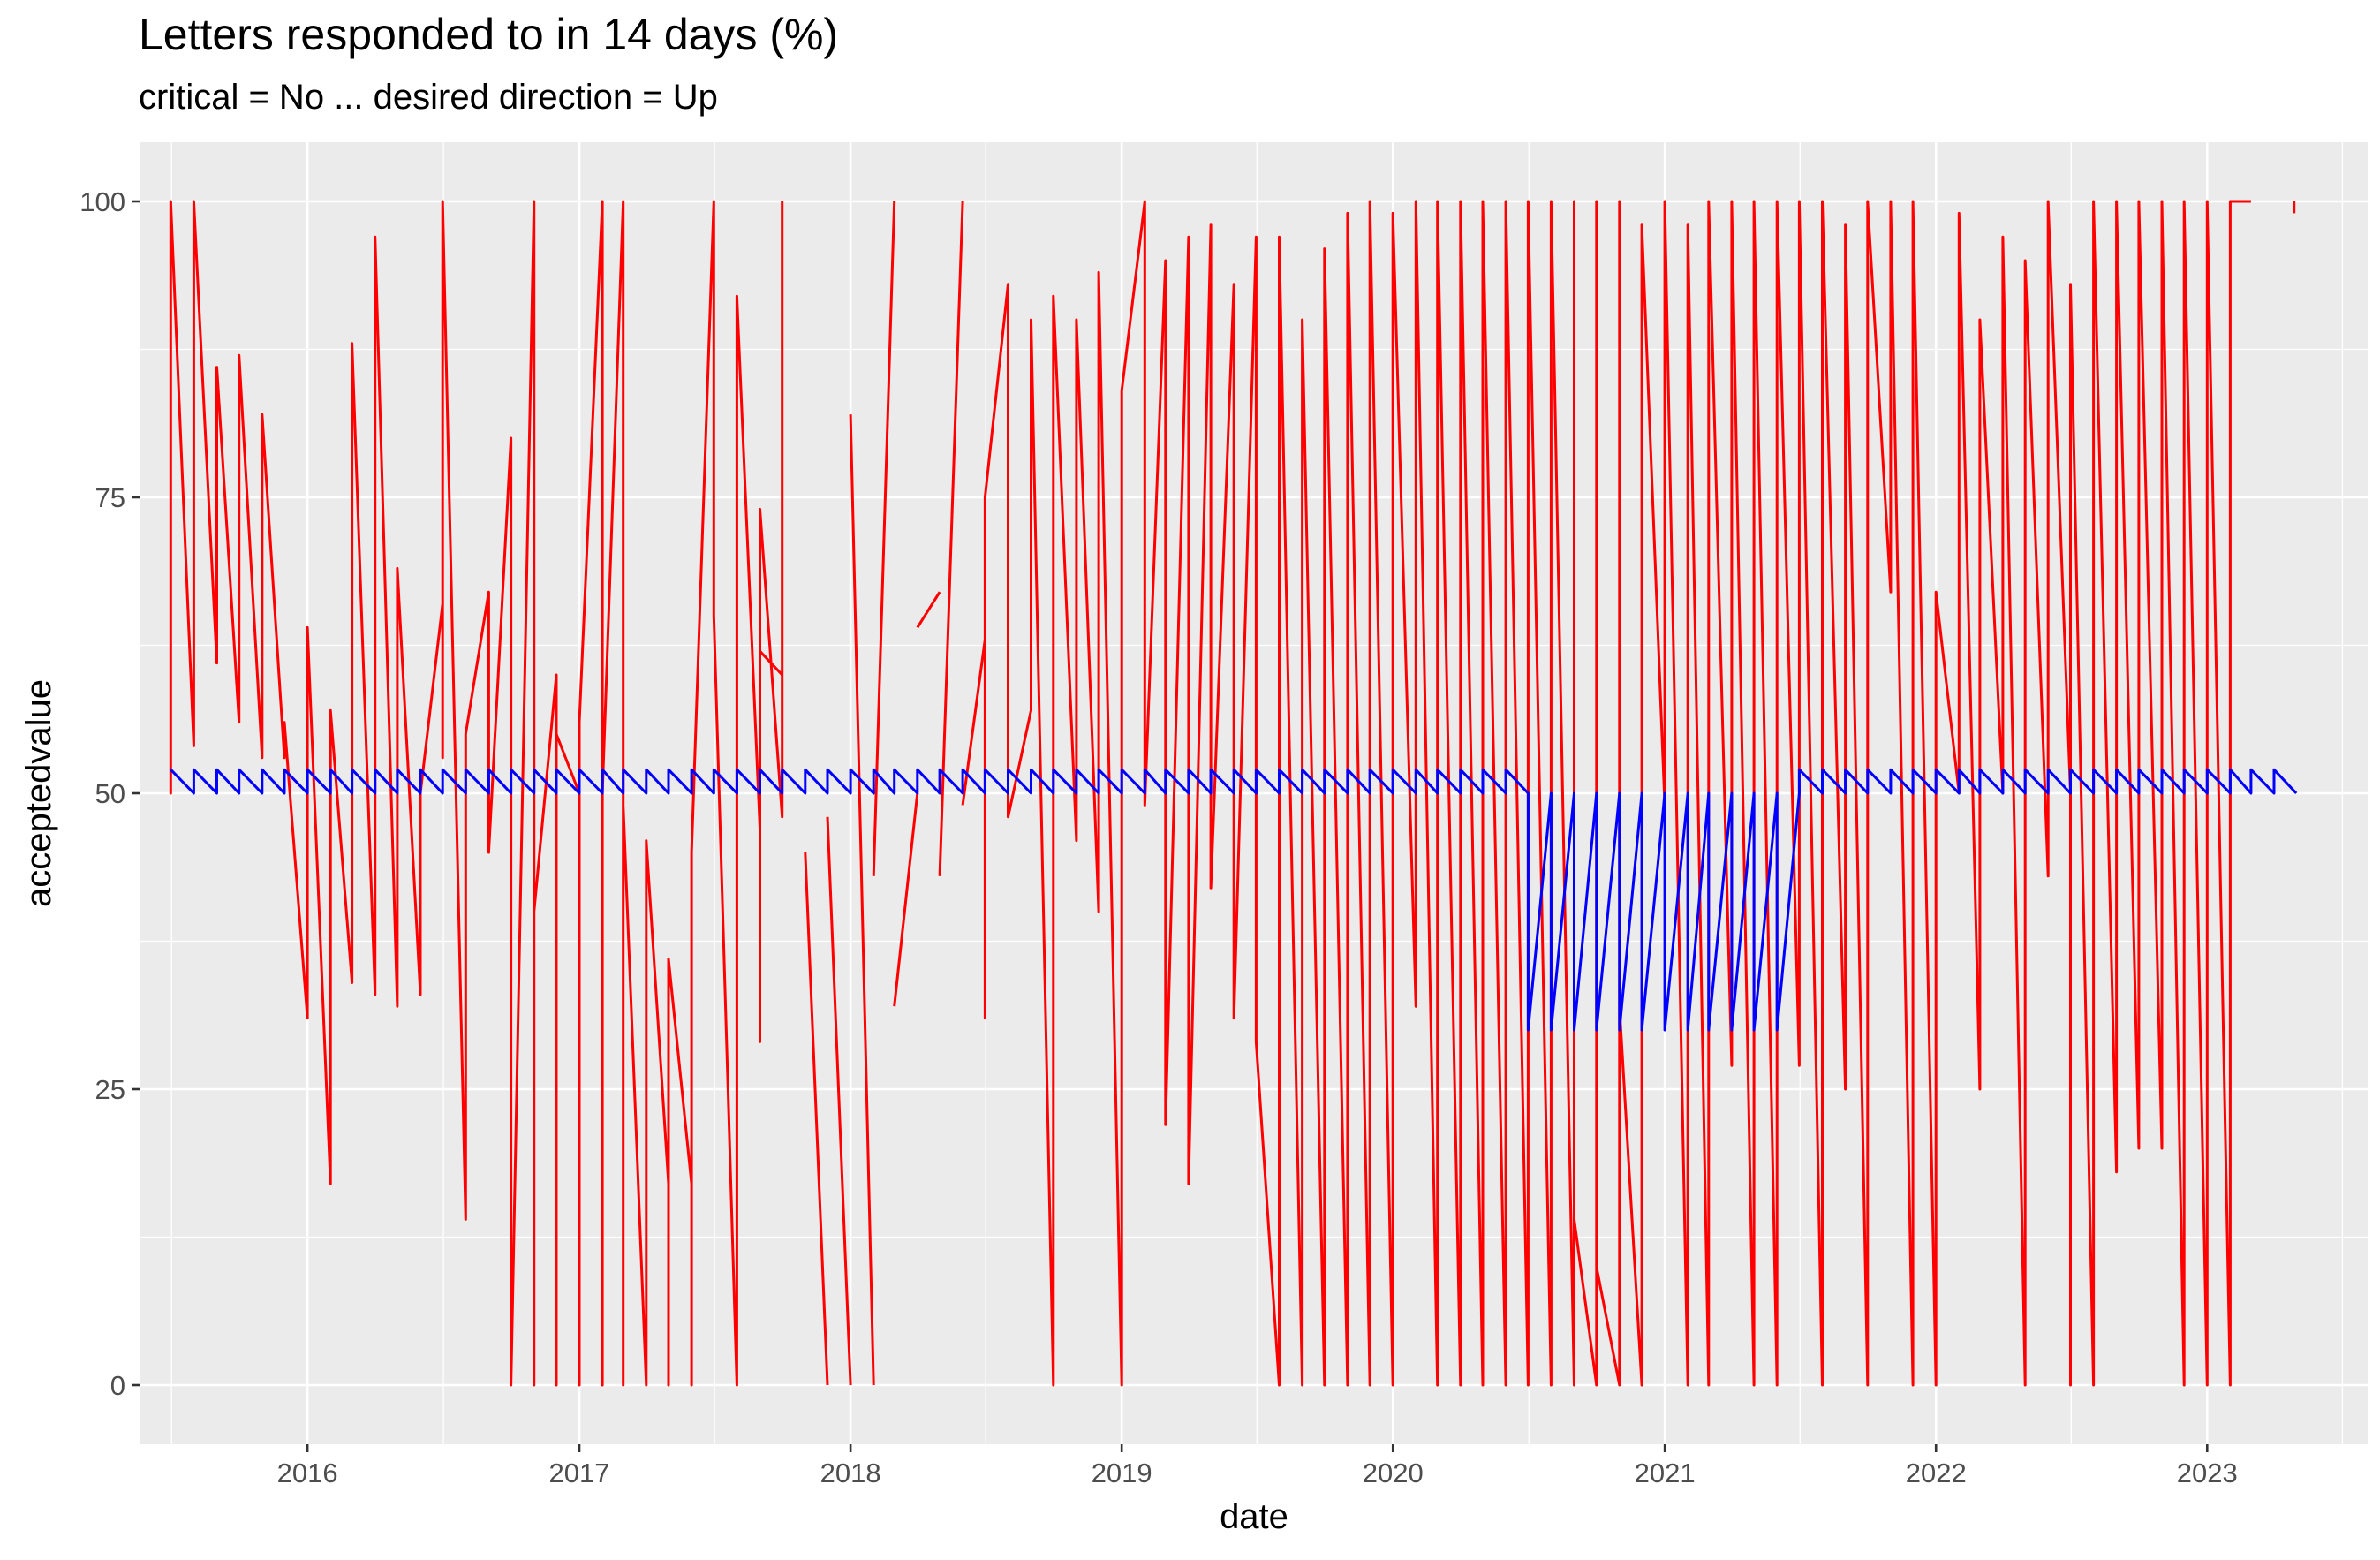 This screenshot has width=2380, height=1560. Describe the element at coordinates (1254, 1516) in the screenshot. I see `x-axis-label: date` at that location.